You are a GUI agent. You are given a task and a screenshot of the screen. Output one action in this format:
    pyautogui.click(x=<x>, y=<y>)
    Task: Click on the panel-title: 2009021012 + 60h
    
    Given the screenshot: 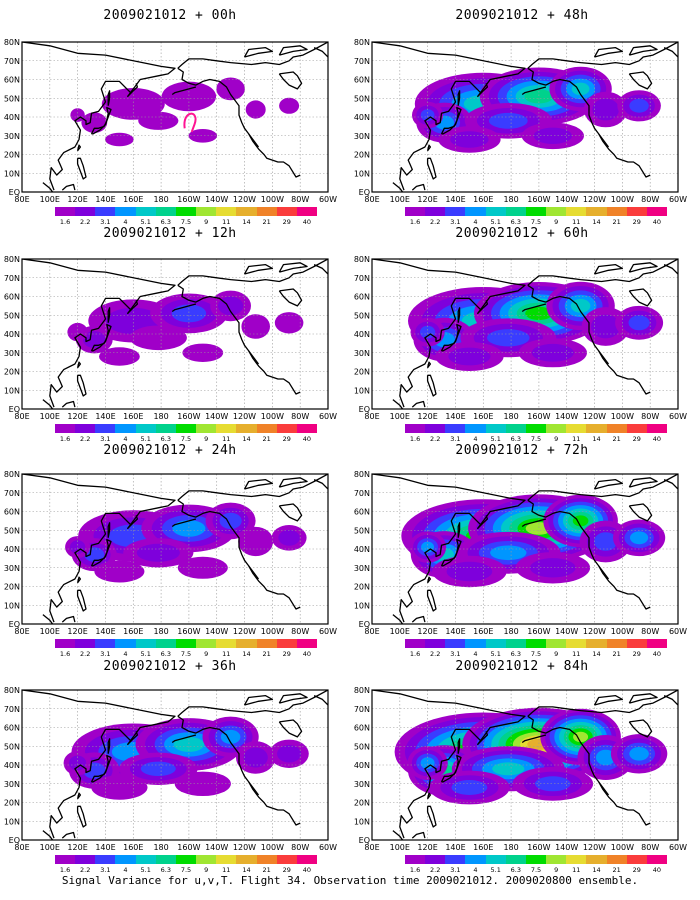 What is the action you would take?
    pyautogui.click(x=522, y=233)
    